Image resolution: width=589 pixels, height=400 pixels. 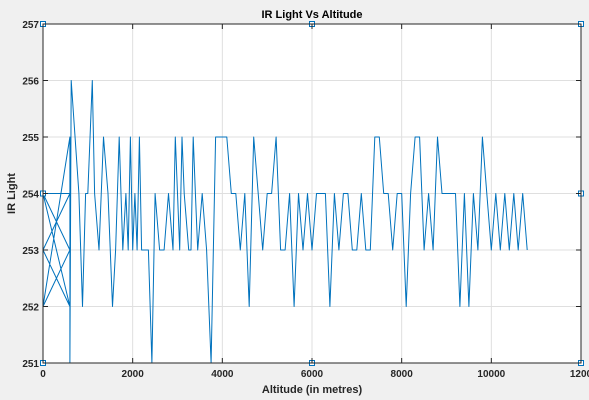 What do you see at coordinates (402, 374) in the screenshot?
I see `x-tick-label: 8000` at bounding box center [402, 374].